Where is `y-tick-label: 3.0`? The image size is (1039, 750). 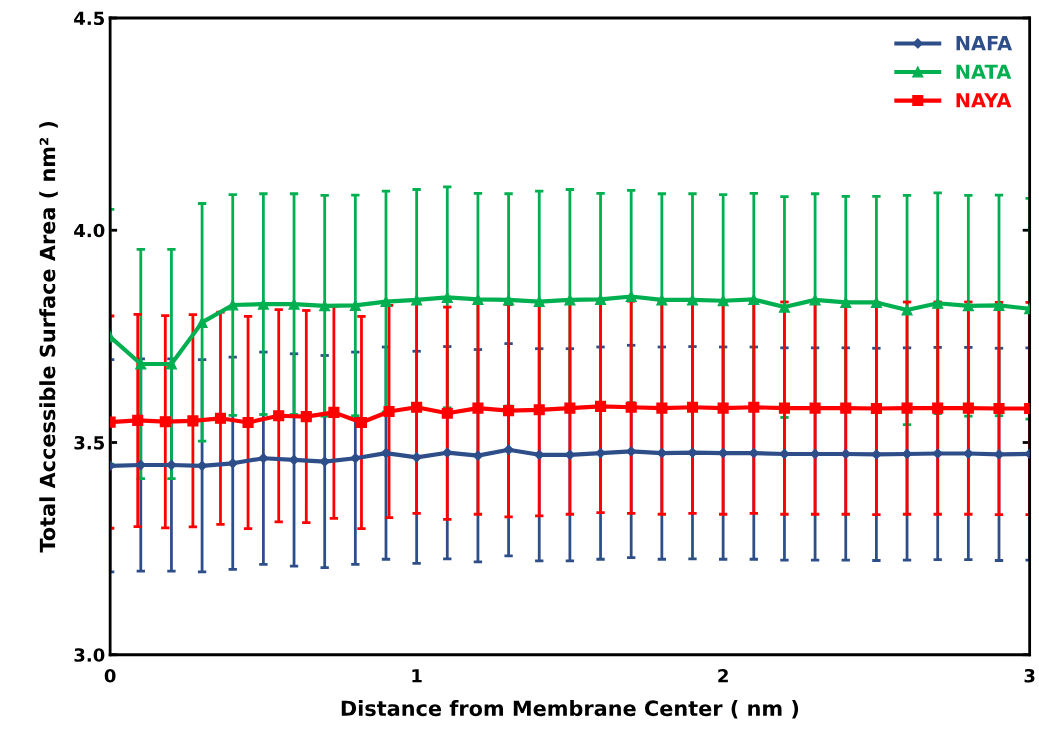 y-tick-label: 3.0 is located at coordinates (89, 655).